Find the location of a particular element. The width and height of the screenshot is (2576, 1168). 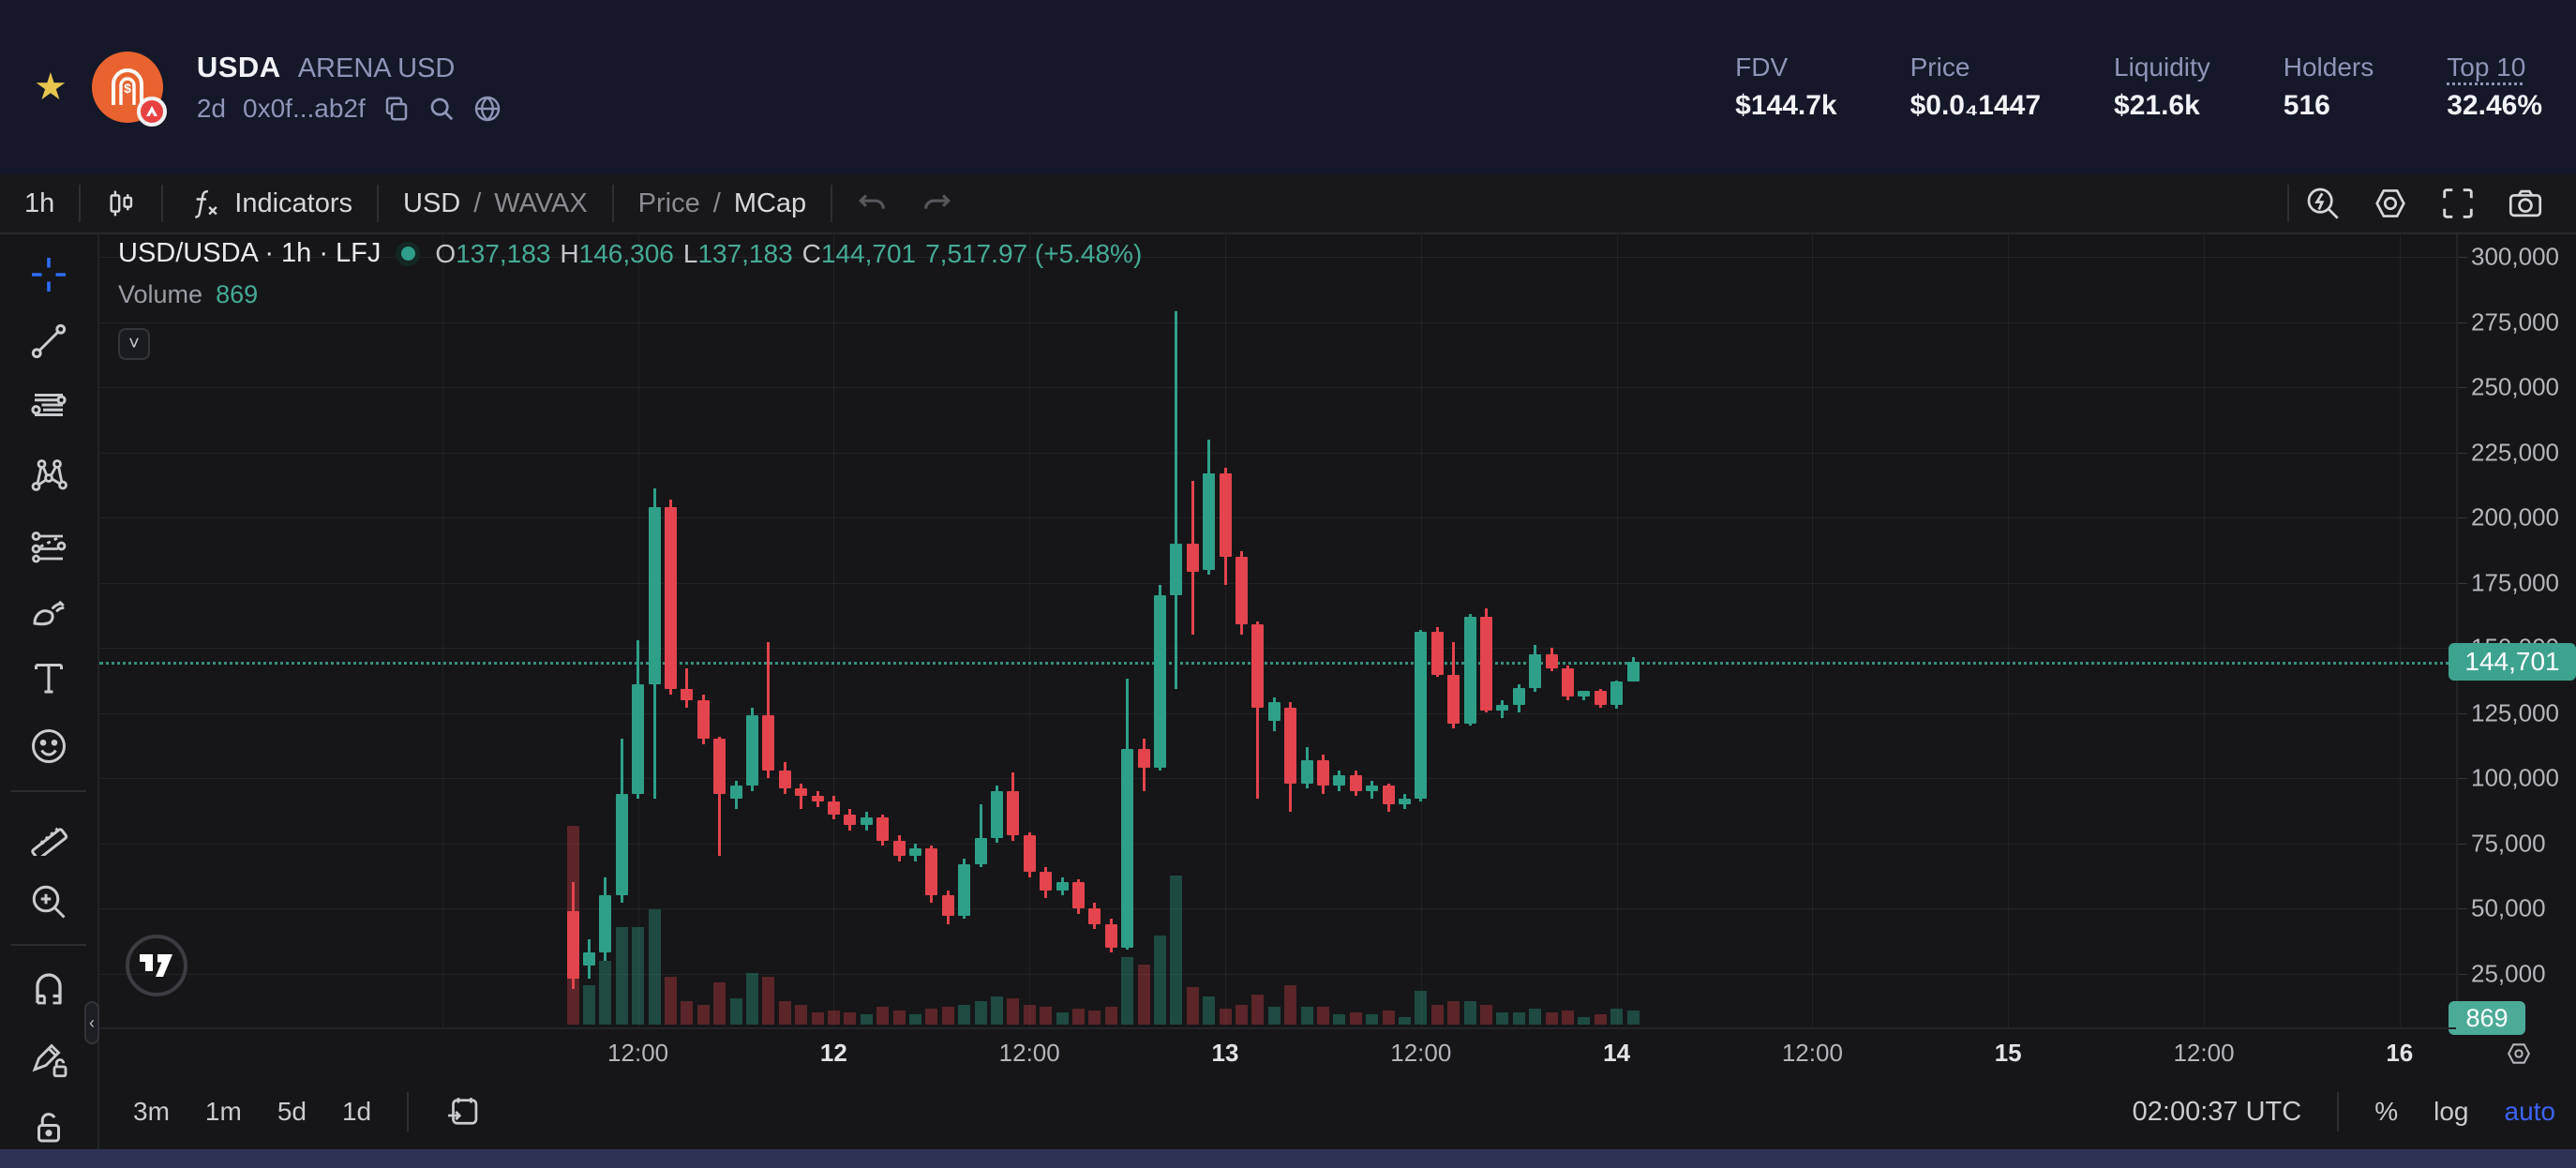

volume-value: 869 is located at coordinates (237, 294).